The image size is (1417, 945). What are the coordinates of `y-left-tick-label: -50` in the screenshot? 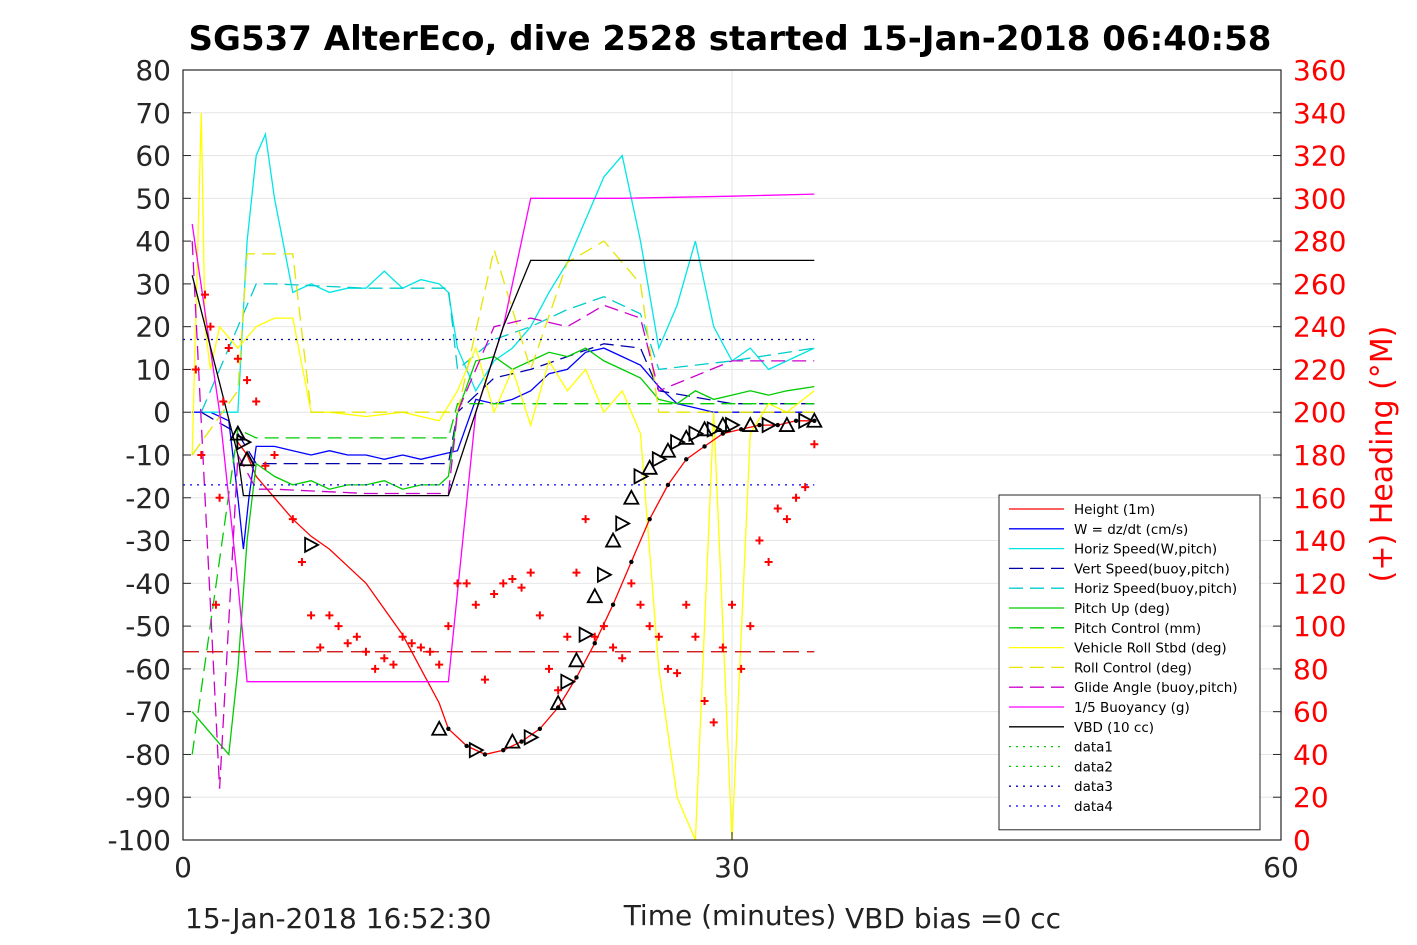 It's located at (148, 626).